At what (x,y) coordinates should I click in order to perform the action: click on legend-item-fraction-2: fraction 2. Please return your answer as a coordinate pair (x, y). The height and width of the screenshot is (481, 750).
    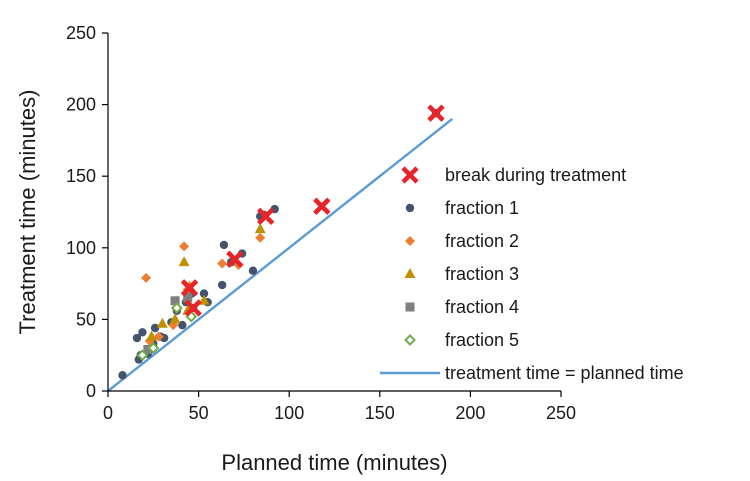
    Looking at the image, I should click on (462, 241).